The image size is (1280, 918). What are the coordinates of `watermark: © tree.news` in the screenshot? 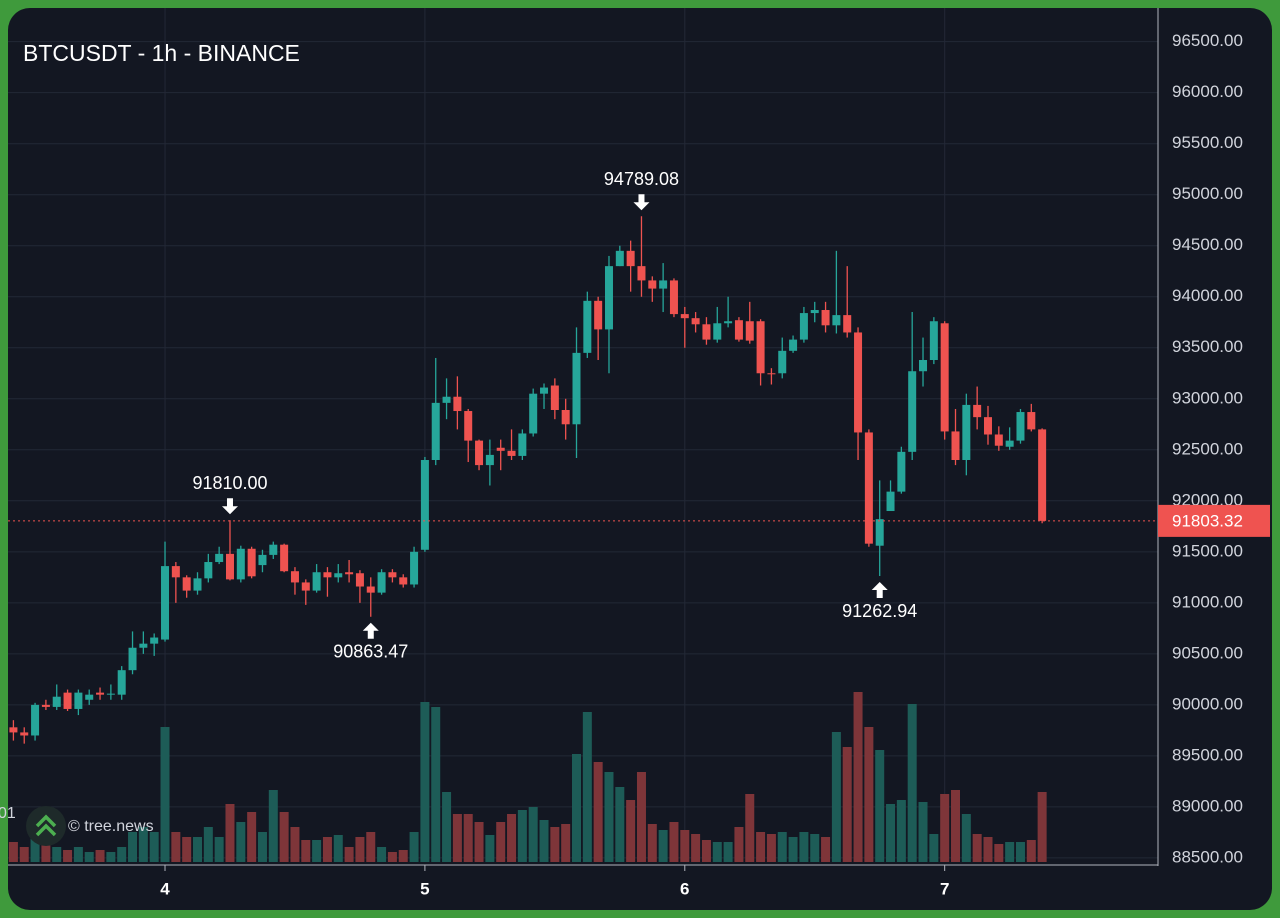 It's located at (111, 826).